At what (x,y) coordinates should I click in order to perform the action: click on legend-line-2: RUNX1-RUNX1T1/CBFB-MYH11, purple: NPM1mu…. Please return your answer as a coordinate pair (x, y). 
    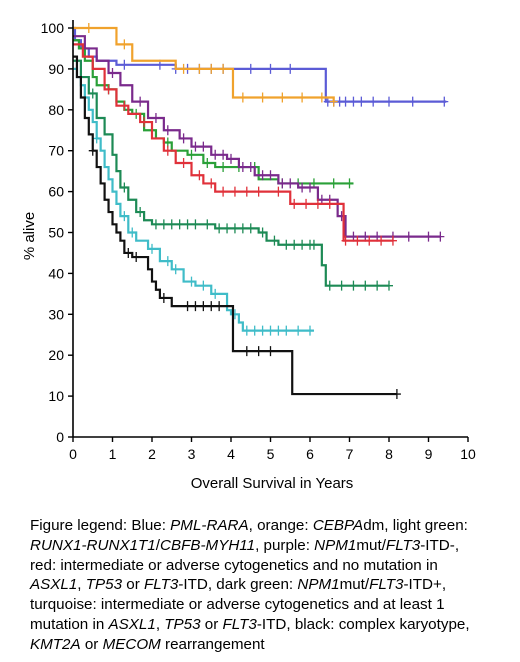
    Looking at the image, I should click on (245, 545).